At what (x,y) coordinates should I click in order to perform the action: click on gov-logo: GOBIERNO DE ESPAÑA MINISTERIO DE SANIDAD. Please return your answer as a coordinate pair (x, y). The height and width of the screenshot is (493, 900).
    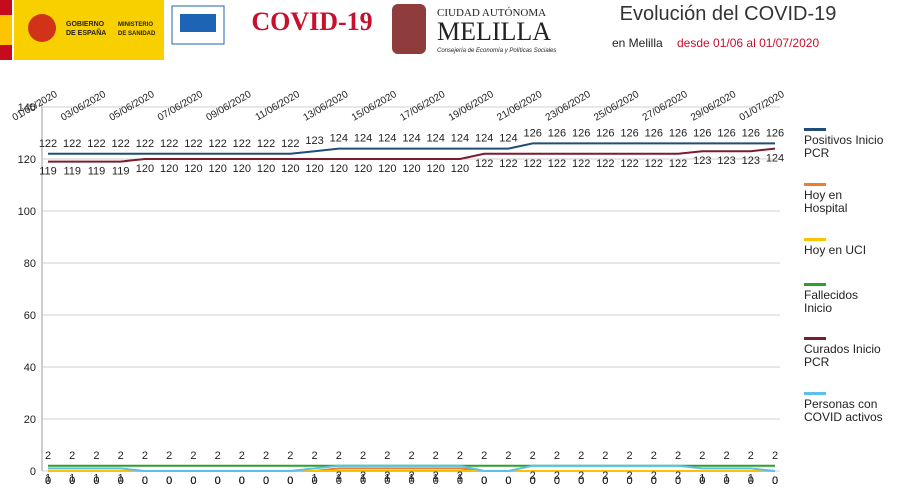
    Looking at the image, I should click on (112, 30).